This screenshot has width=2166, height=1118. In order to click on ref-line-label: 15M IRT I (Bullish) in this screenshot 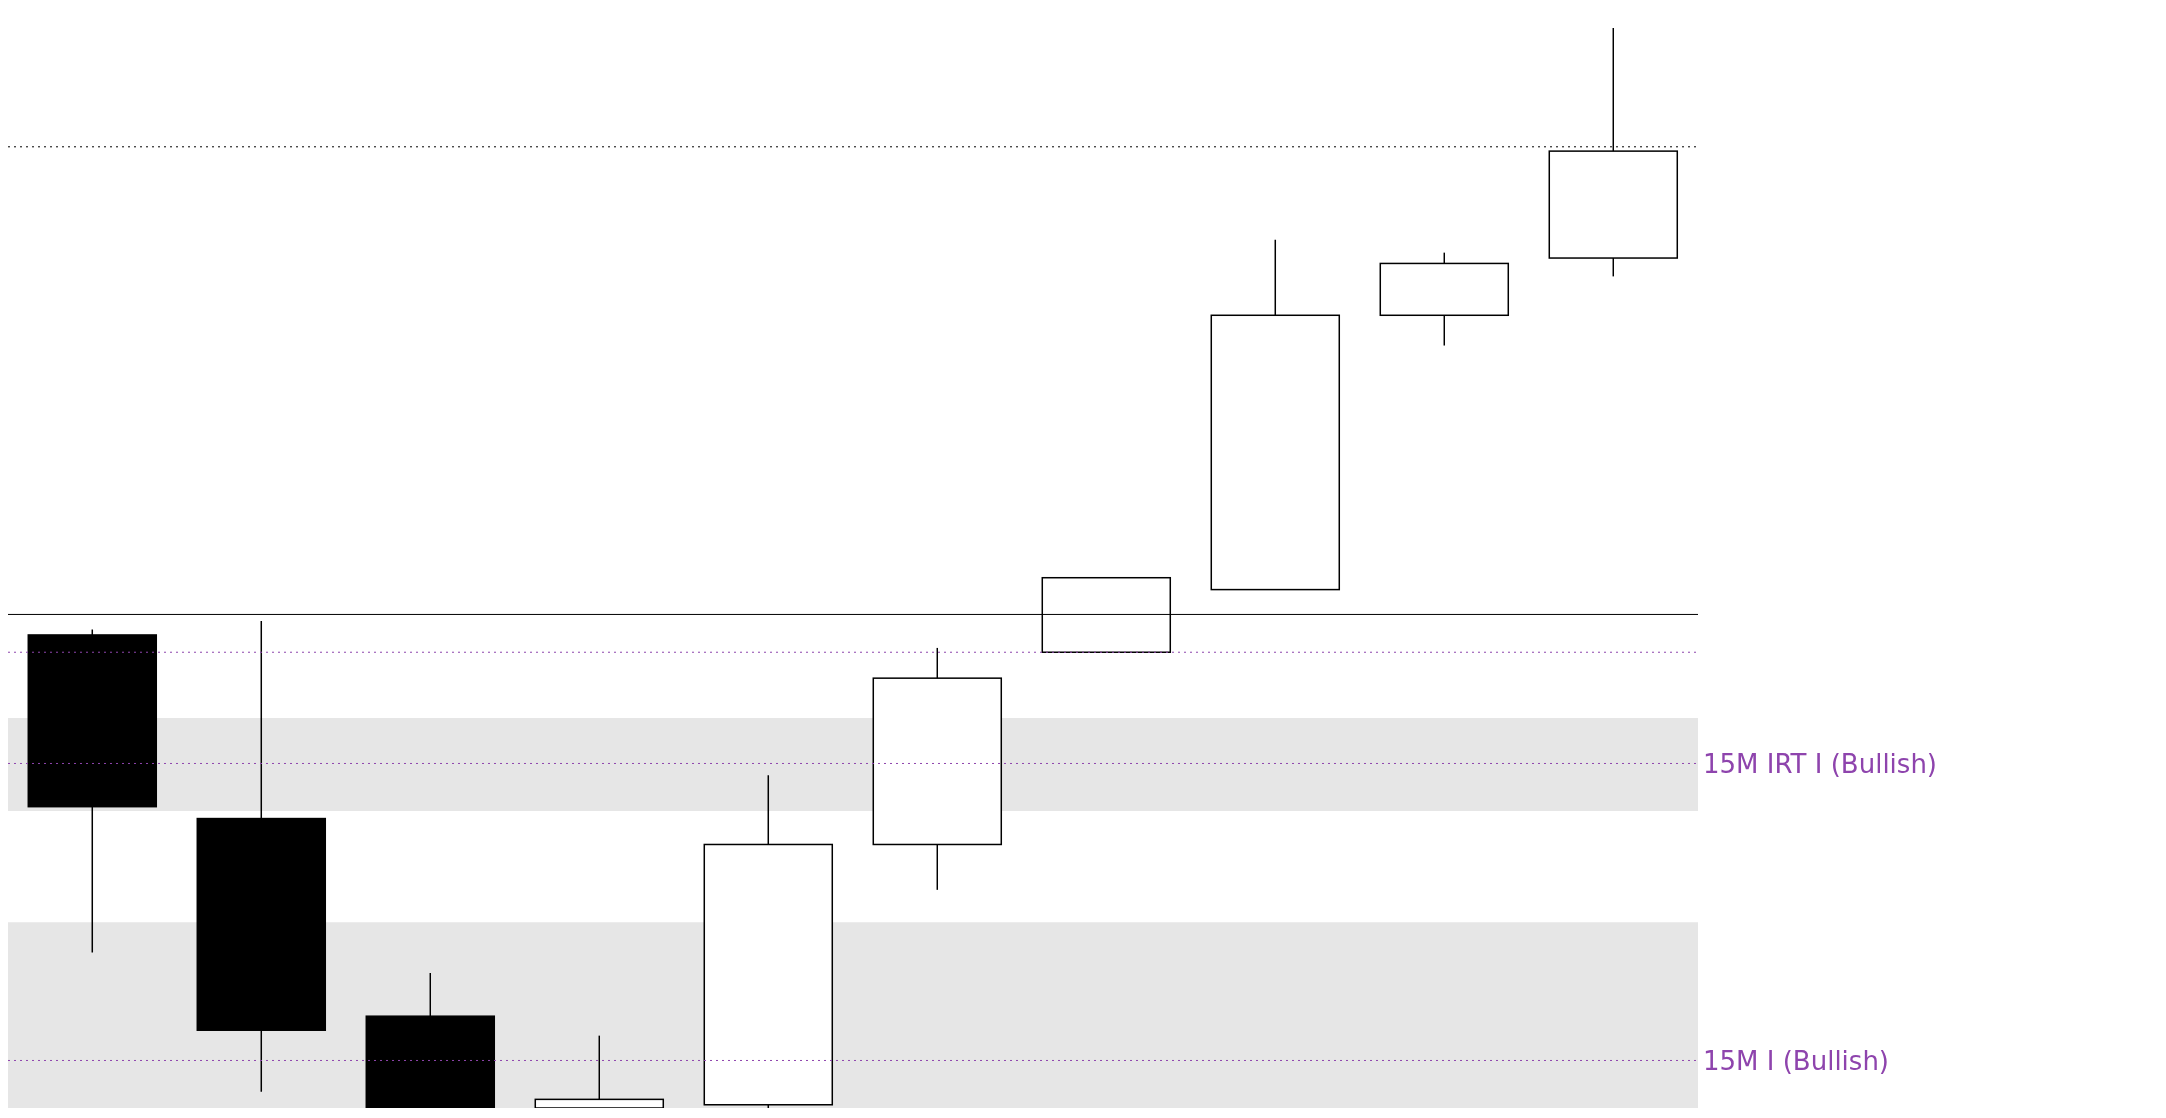, I will do `click(1820, 763)`.